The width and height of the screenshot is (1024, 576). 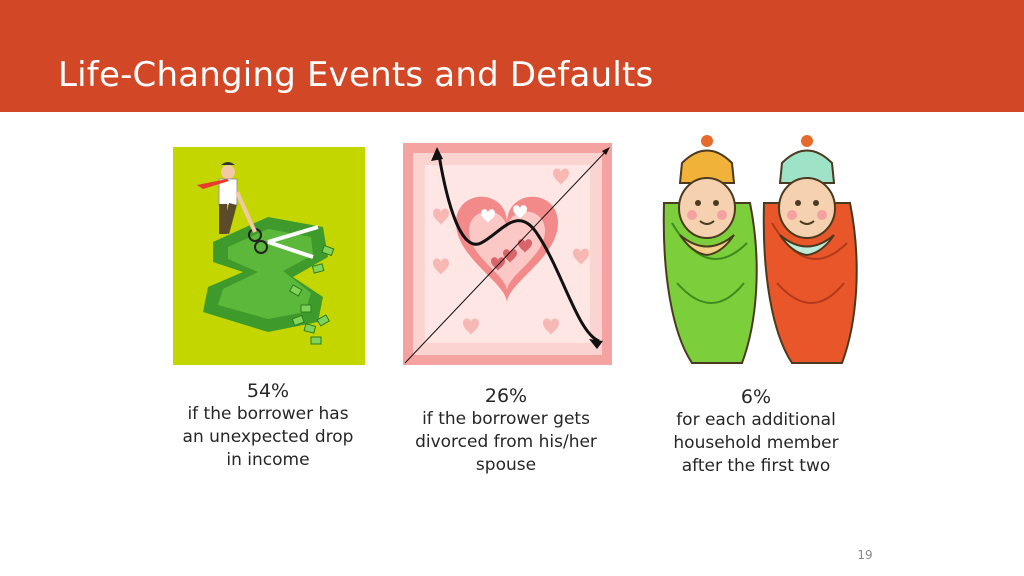 I want to click on event-text-line: spouse, so click(x=506, y=465).